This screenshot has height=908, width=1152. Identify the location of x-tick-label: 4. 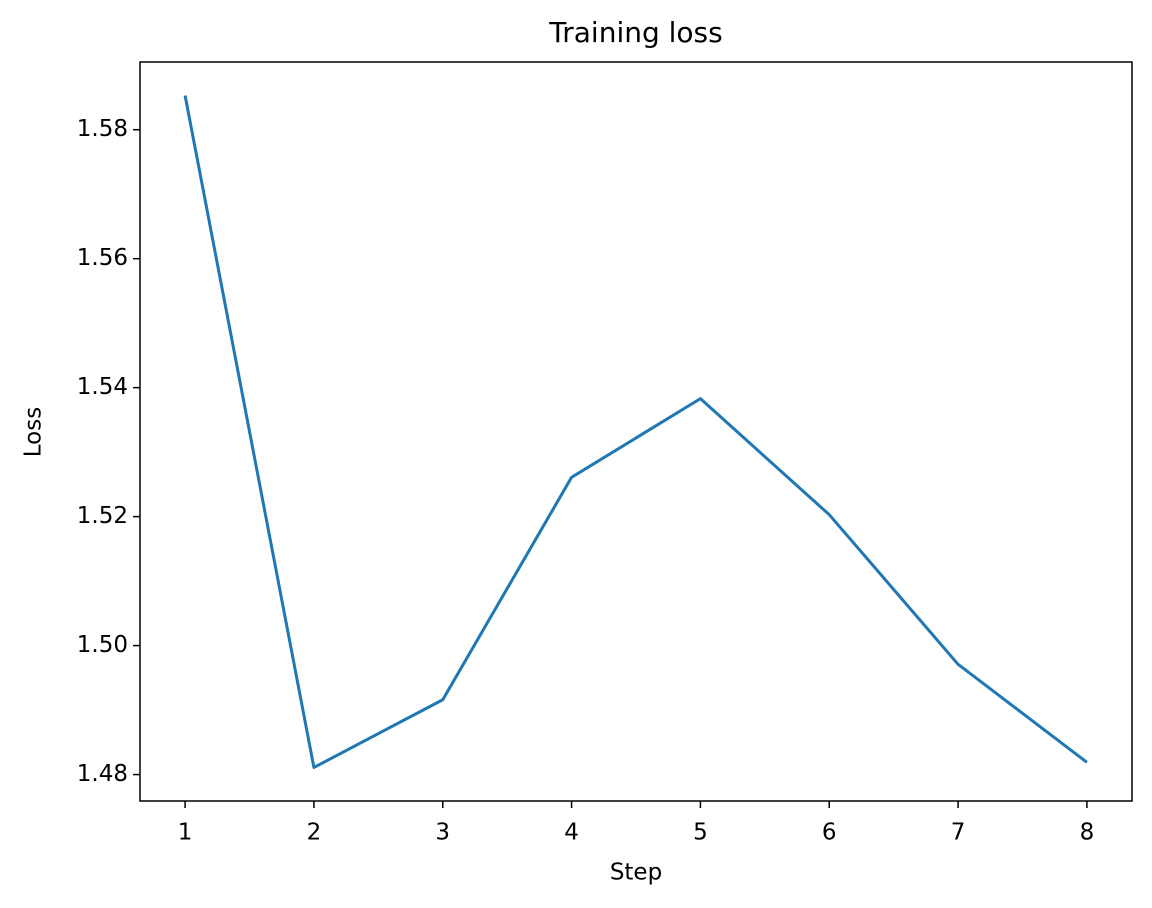
(571, 833).